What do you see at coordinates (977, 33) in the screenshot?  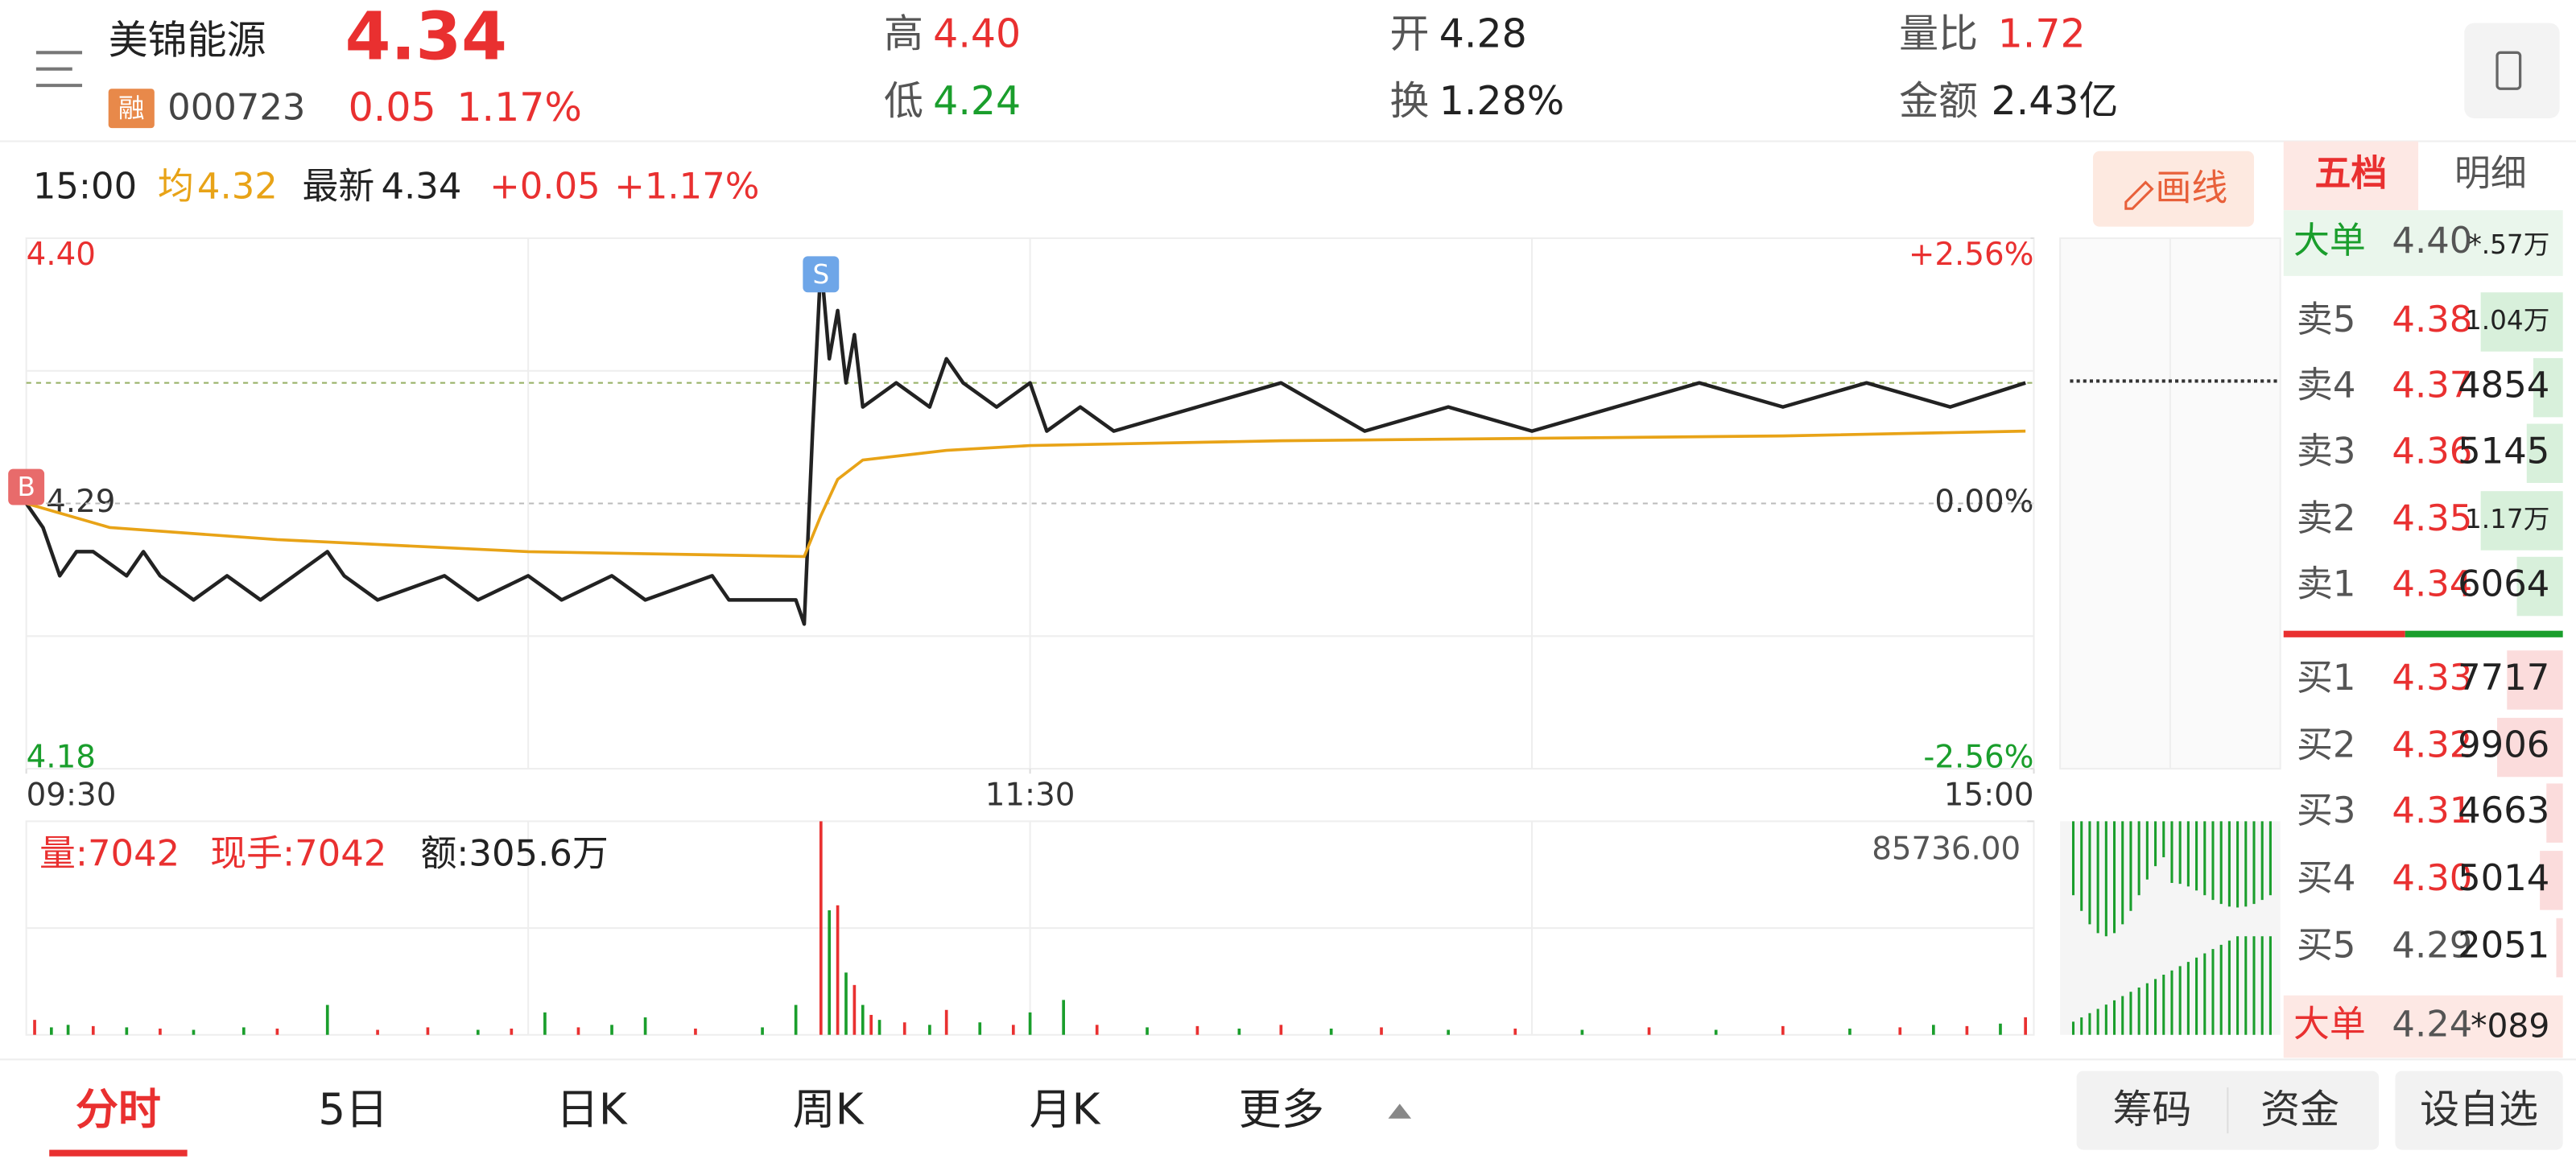 I see `stat-value: 4.40` at bounding box center [977, 33].